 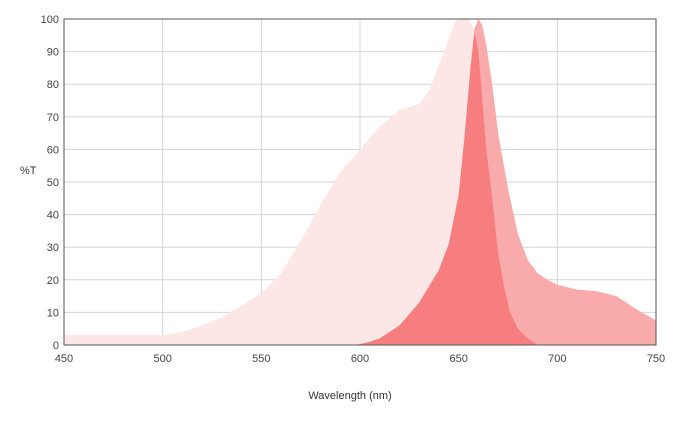 What do you see at coordinates (53, 248) in the screenshot?
I see `y-tick-label: 30` at bounding box center [53, 248].